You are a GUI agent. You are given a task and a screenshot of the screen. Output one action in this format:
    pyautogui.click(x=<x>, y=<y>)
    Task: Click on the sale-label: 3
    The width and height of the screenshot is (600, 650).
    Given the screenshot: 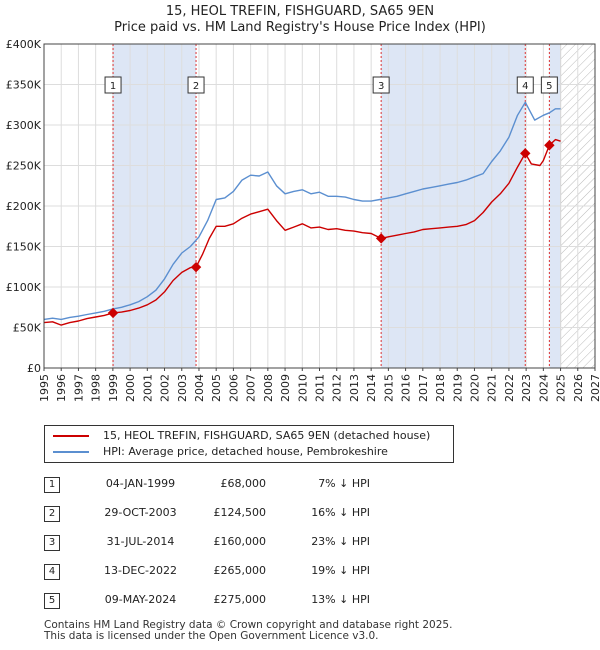 What is the action you would take?
    pyautogui.click(x=381, y=86)
    